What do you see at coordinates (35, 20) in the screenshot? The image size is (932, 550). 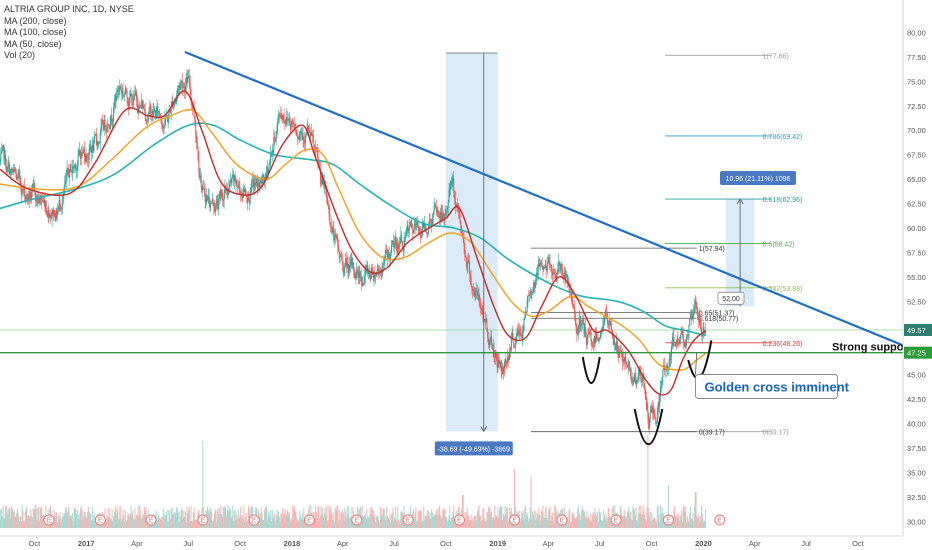 I see `legend-ma200: MA (200, close)` at bounding box center [35, 20].